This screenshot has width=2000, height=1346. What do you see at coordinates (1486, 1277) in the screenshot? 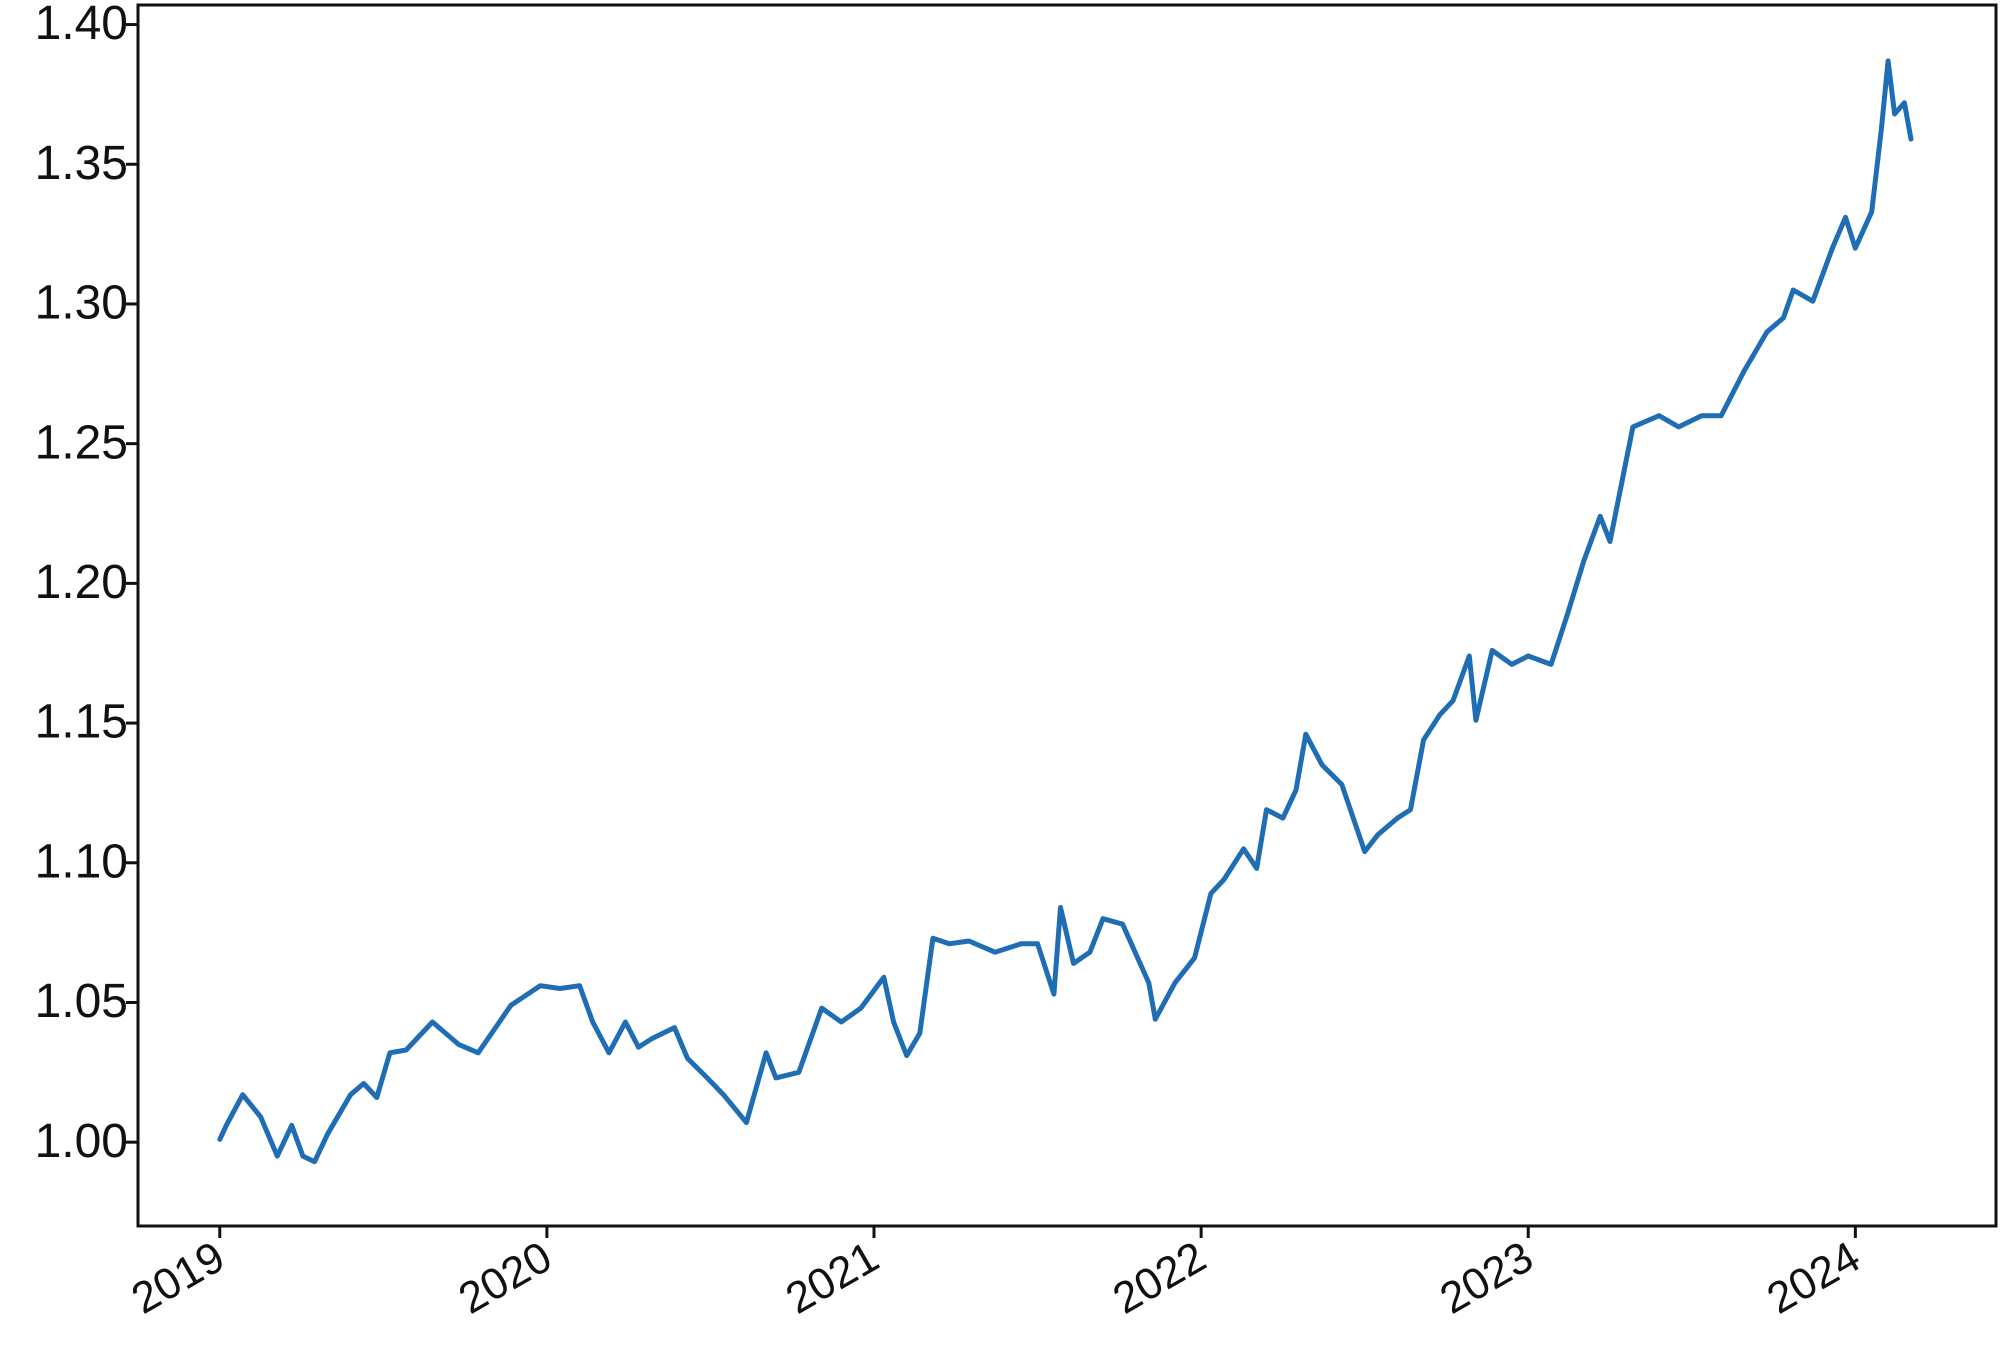
I see `x-tick-label: 2023` at bounding box center [1486, 1277].